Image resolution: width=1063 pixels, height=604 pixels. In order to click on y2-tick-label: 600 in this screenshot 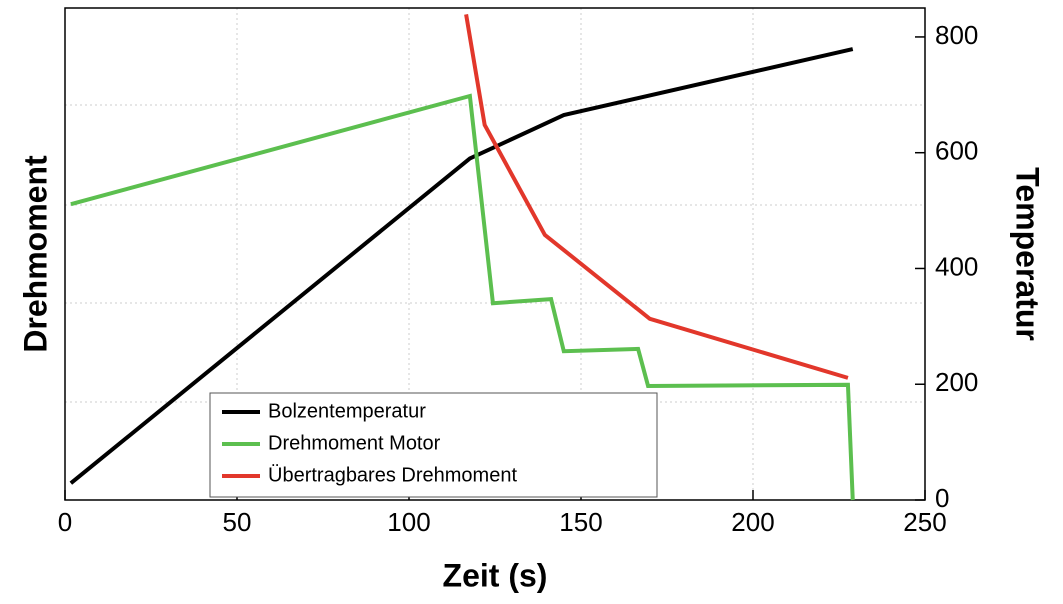, I will do `click(956, 151)`.